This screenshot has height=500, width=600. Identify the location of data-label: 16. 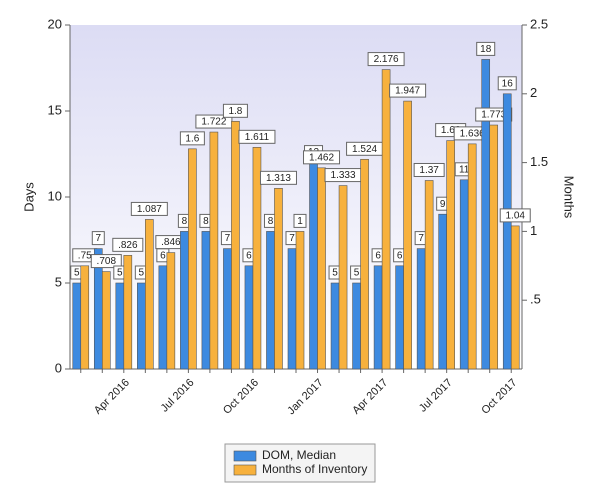
(508, 83).